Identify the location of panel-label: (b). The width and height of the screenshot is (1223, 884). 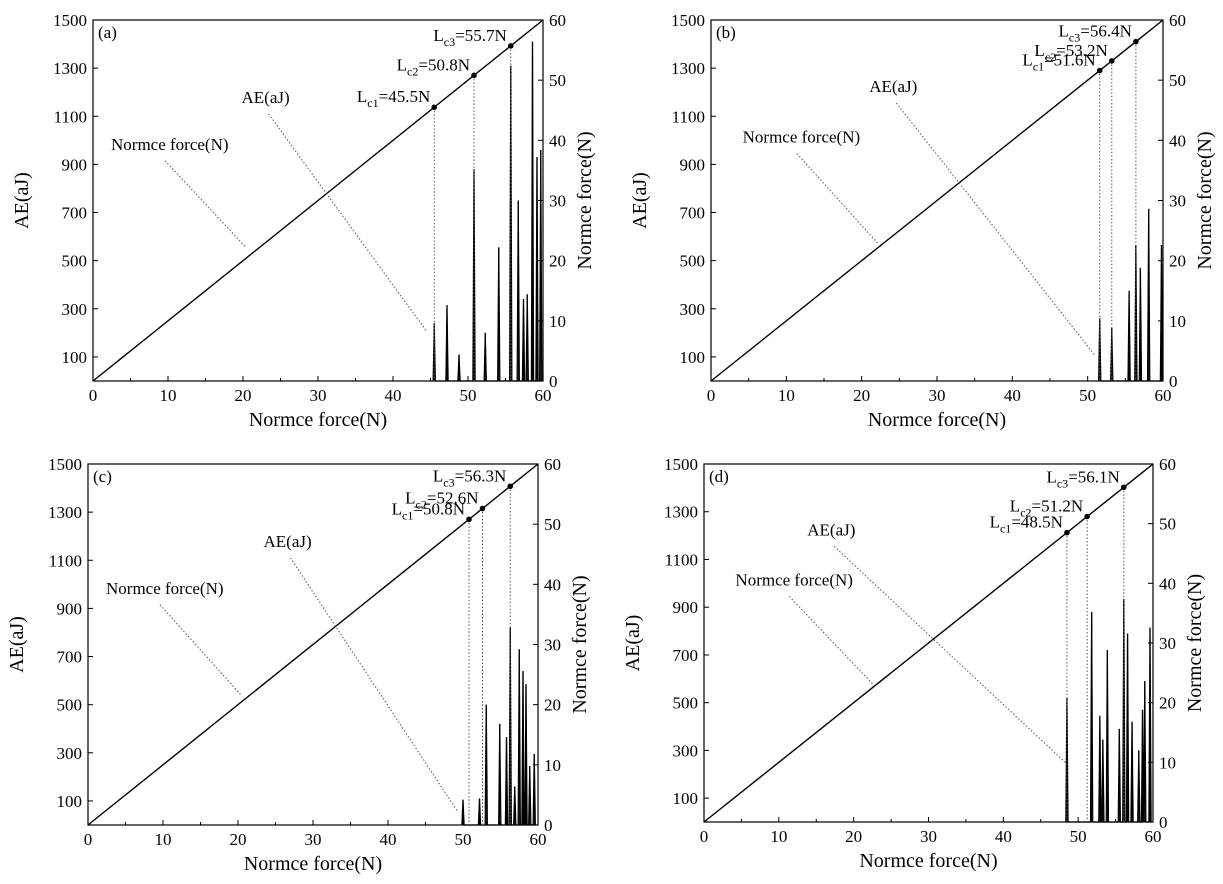
(726, 32).